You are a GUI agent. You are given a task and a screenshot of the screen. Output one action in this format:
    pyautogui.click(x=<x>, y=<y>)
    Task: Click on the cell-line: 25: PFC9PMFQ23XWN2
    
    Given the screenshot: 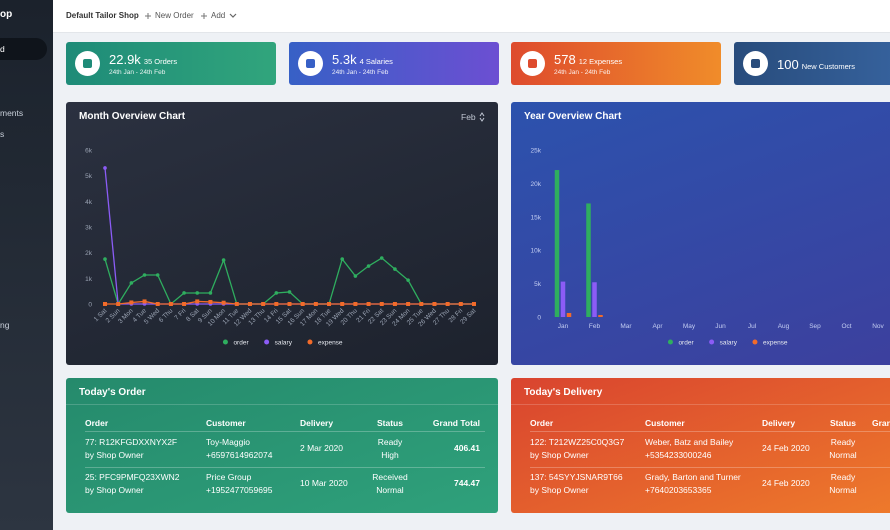 What is the action you would take?
    pyautogui.click(x=132, y=477)
    